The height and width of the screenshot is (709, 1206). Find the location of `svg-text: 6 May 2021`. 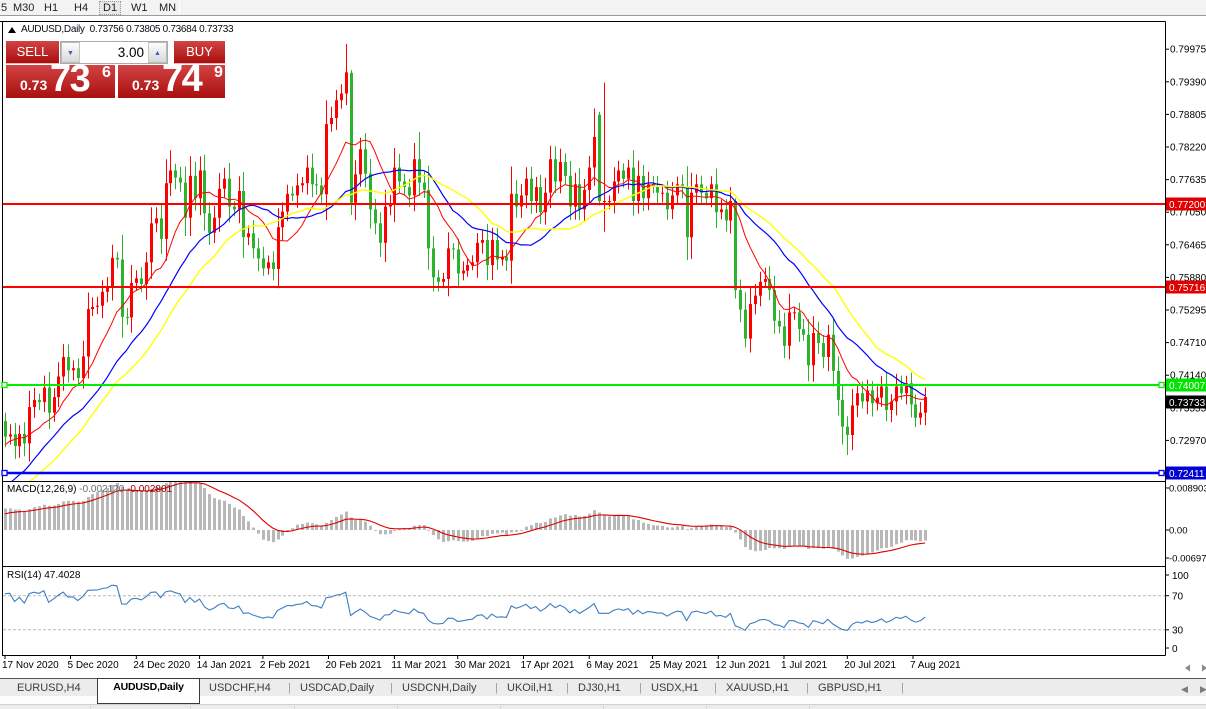

svg-text: 6 May 2021 is located at coordinates (612, 665).